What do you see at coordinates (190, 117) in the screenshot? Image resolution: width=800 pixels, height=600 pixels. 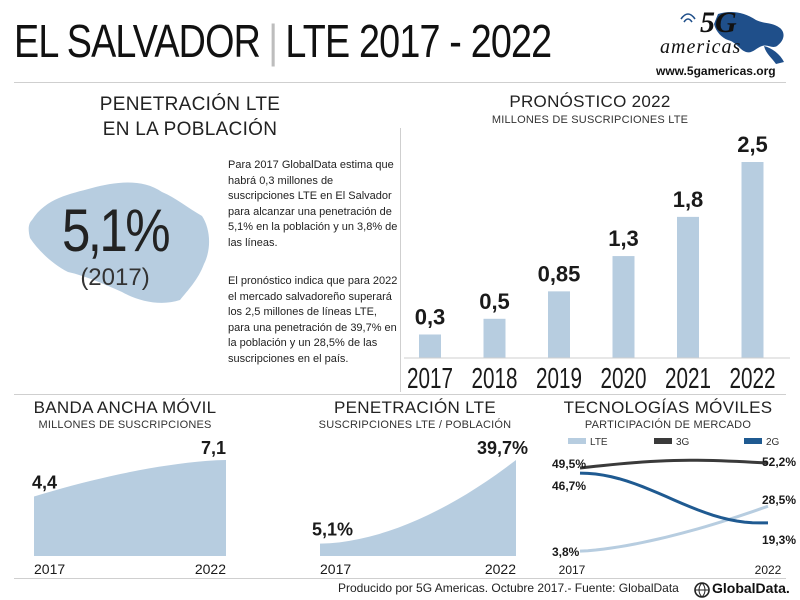 I see `penetration-title: PENETRACIÓN LTE EN LA POBLACIÓN` at bounding box center [190, 117].